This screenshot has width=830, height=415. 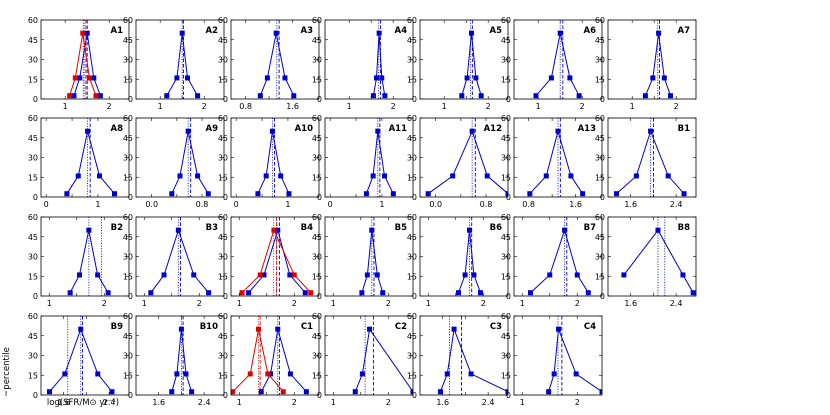 I want to click on panel-c2: 0 15 30 45 60 1 2 C2, so click(x=363, y=359).